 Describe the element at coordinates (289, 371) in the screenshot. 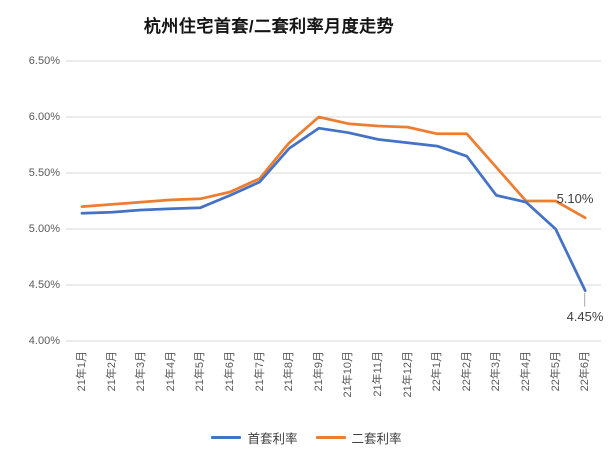

I see `x-axis-tick-label: 21年8月` at that location.